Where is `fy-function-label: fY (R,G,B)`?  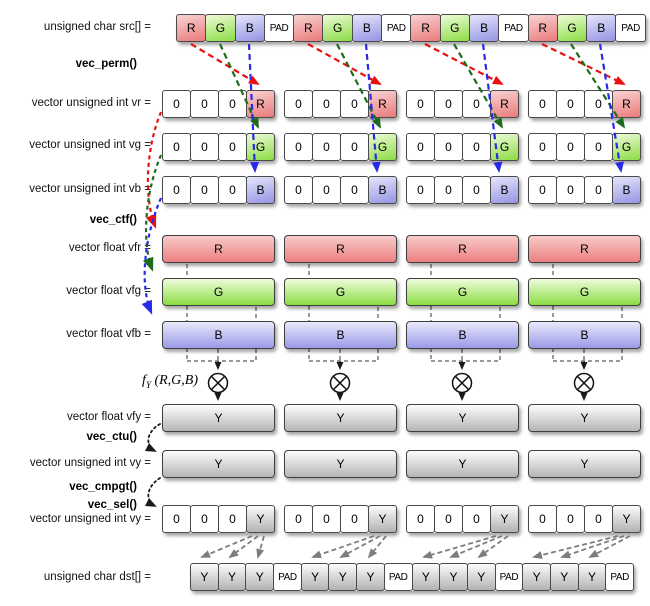
fy-function-label: fY (R,G,B) is located at coordinates (170, 381).